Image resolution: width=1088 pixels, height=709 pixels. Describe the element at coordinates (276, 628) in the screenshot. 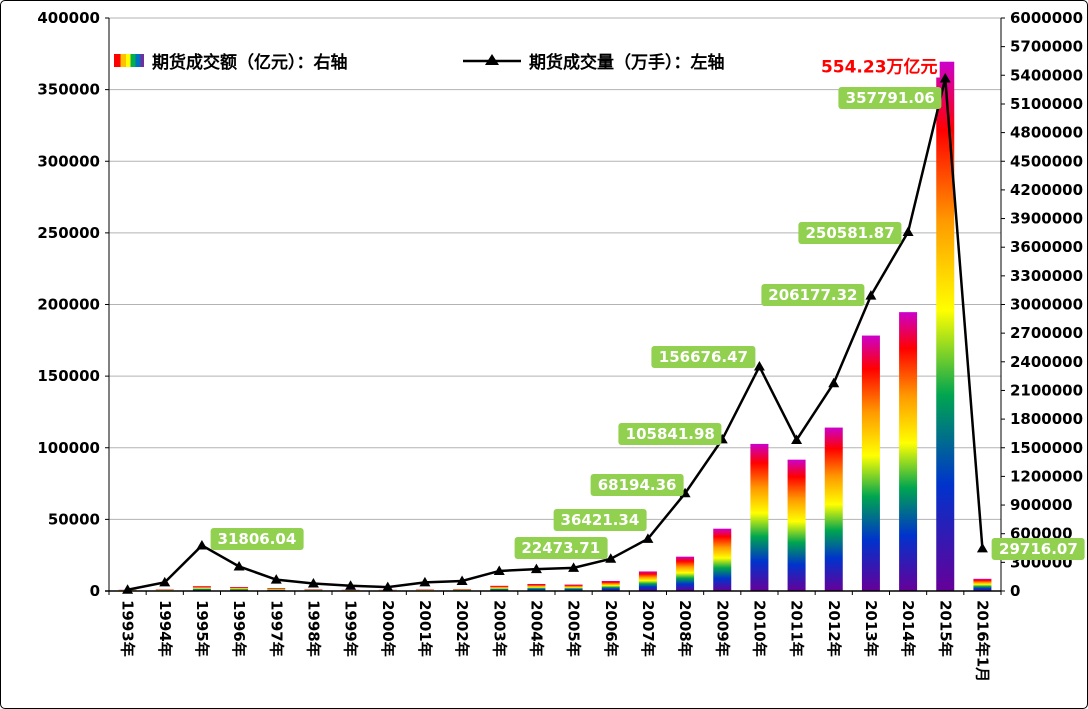

I see `x-axis-label-1997年: 1997年` at that location.